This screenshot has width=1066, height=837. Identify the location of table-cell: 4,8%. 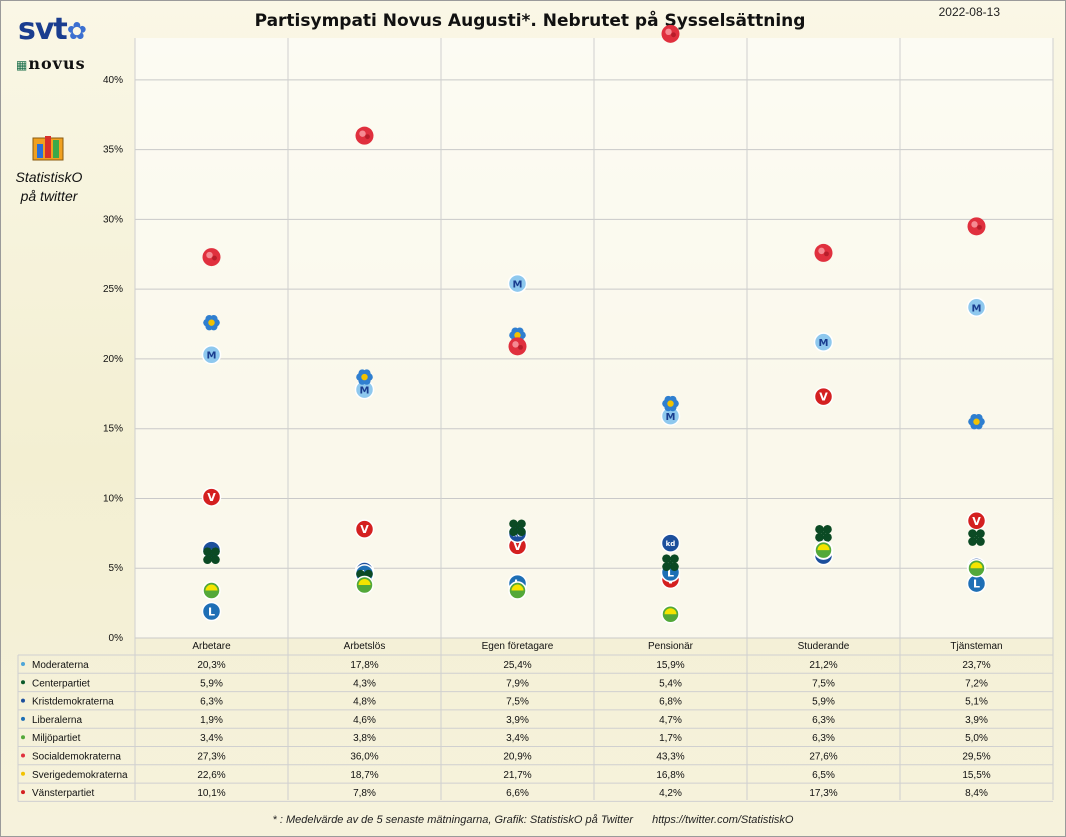
(364, 702).